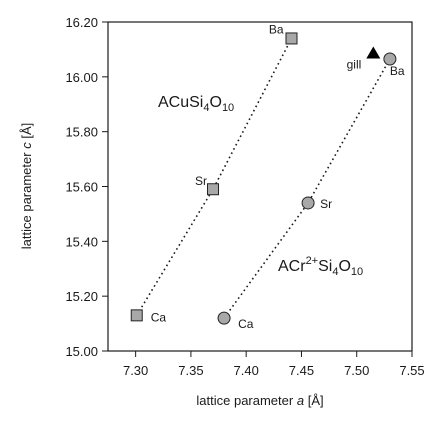 The image size is (438, 424). Describe the element at coordinates (259, 400) in the screenshot. I see `x-axis-label: lattice parameter a [Å]` at that location.